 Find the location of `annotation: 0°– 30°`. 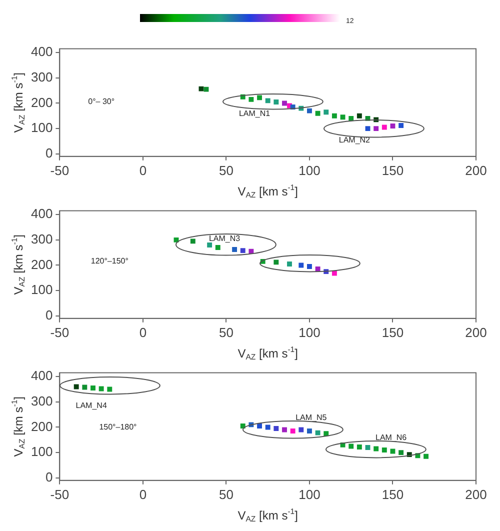

annotation: 0°– 30° is located at coordinates (101, 101).